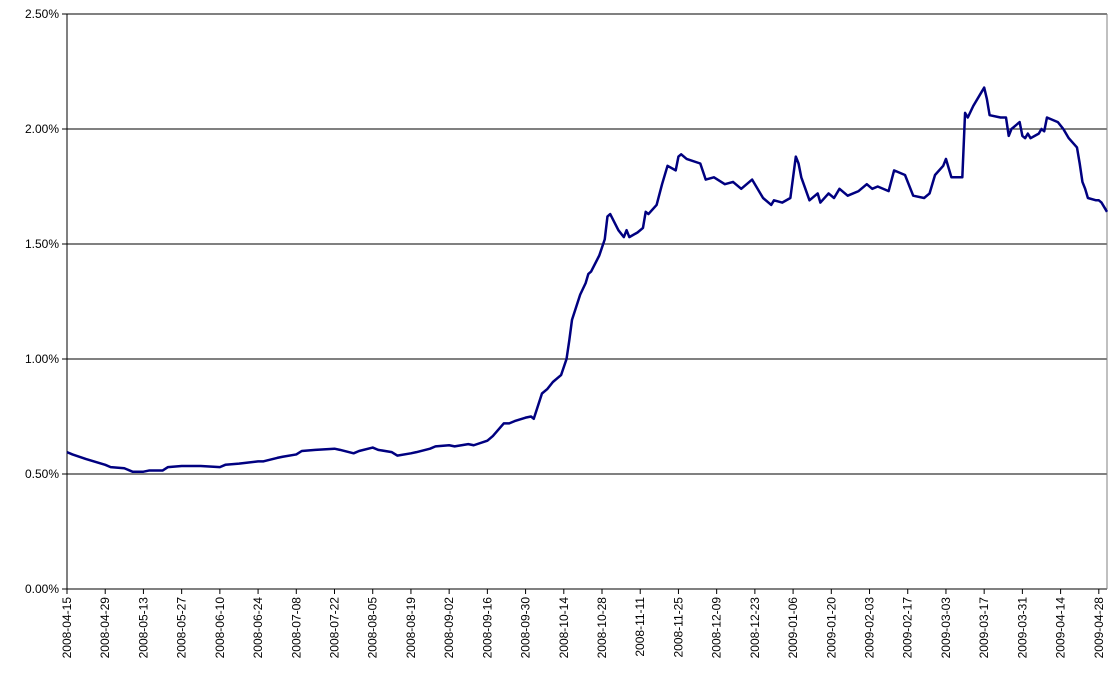  Describe the element at coordinates (449, 628) in the screenshot. I see `x-tick-label: 2008-09-02` at that location.